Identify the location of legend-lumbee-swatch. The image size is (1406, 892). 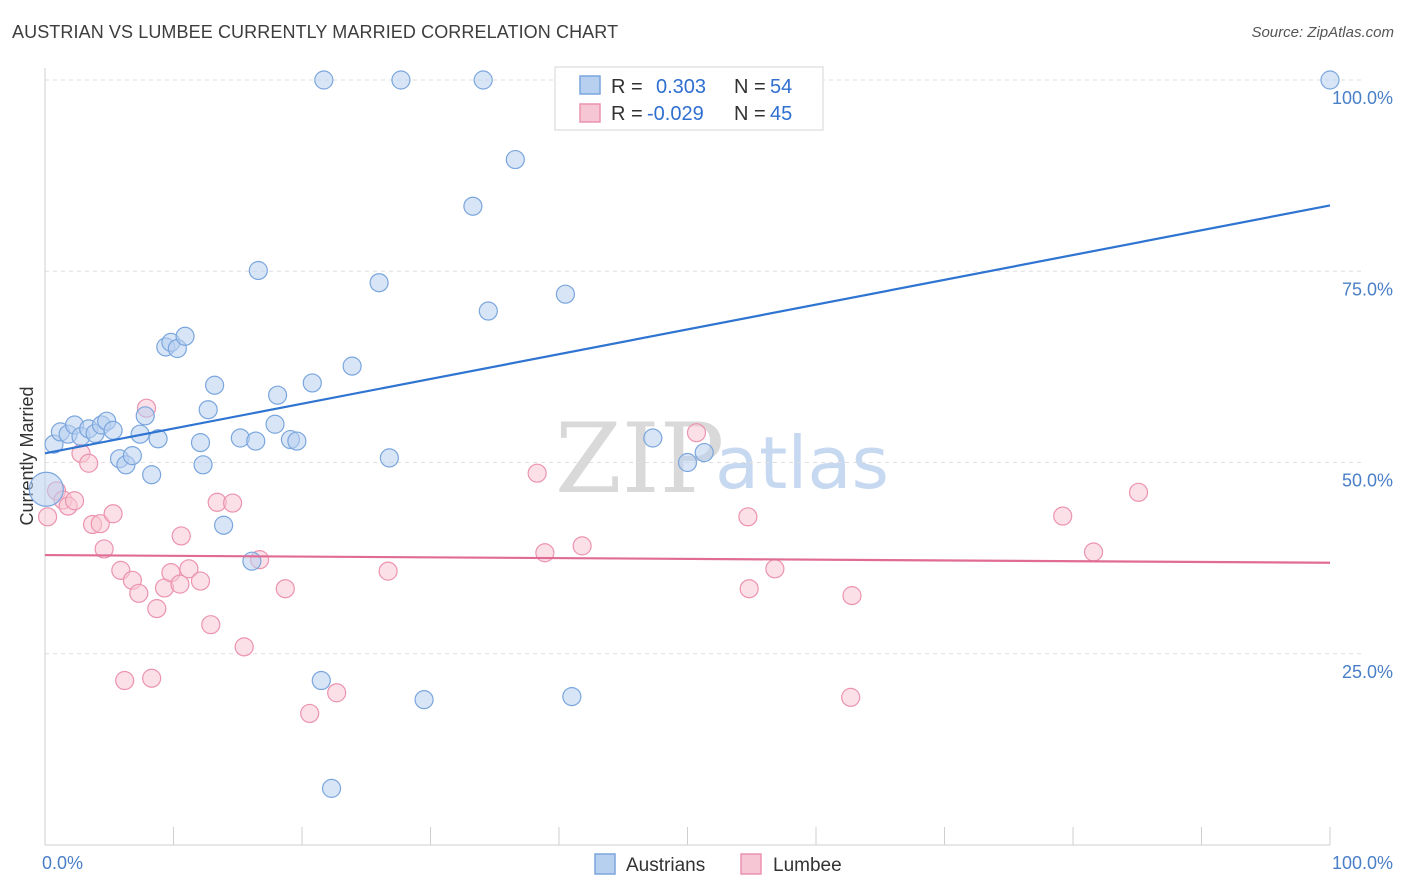
(751, 864).